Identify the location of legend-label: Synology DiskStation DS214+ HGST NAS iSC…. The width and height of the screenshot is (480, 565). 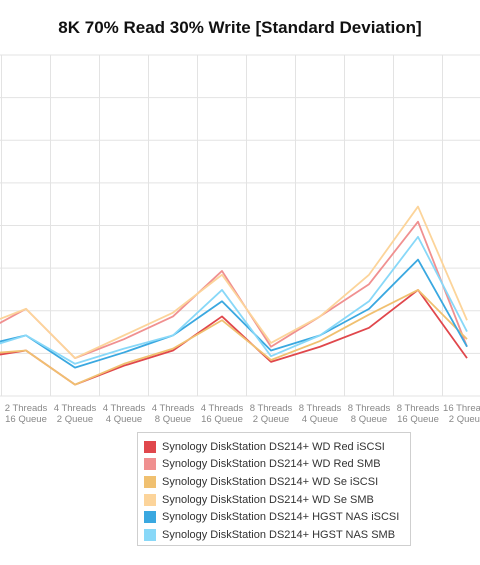
(281, 517).